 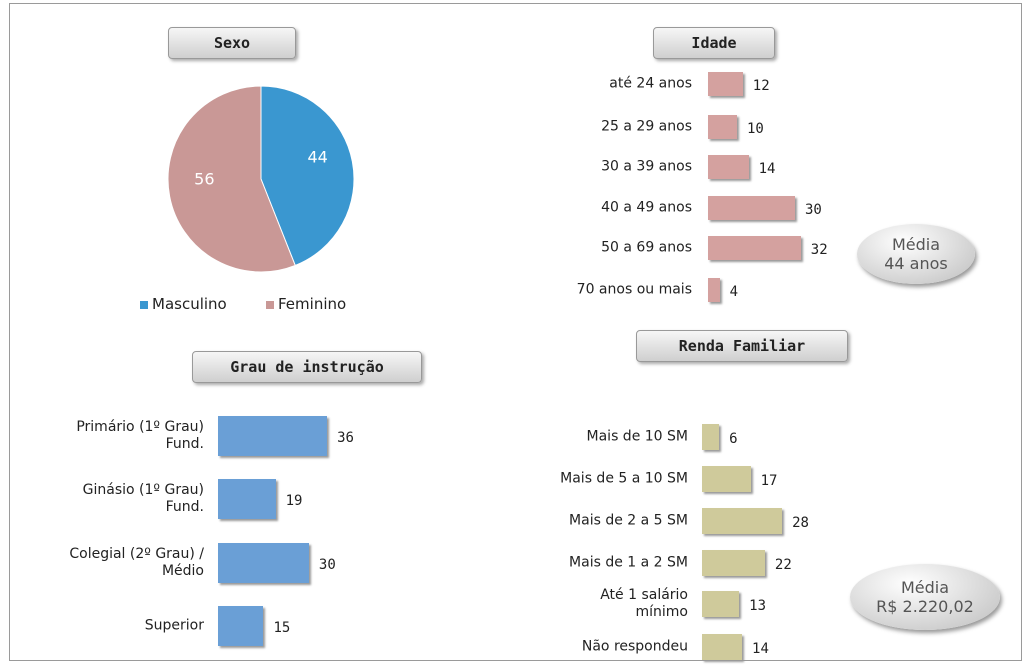 I want to click on value-label: 6, so click(x=733, y=439).